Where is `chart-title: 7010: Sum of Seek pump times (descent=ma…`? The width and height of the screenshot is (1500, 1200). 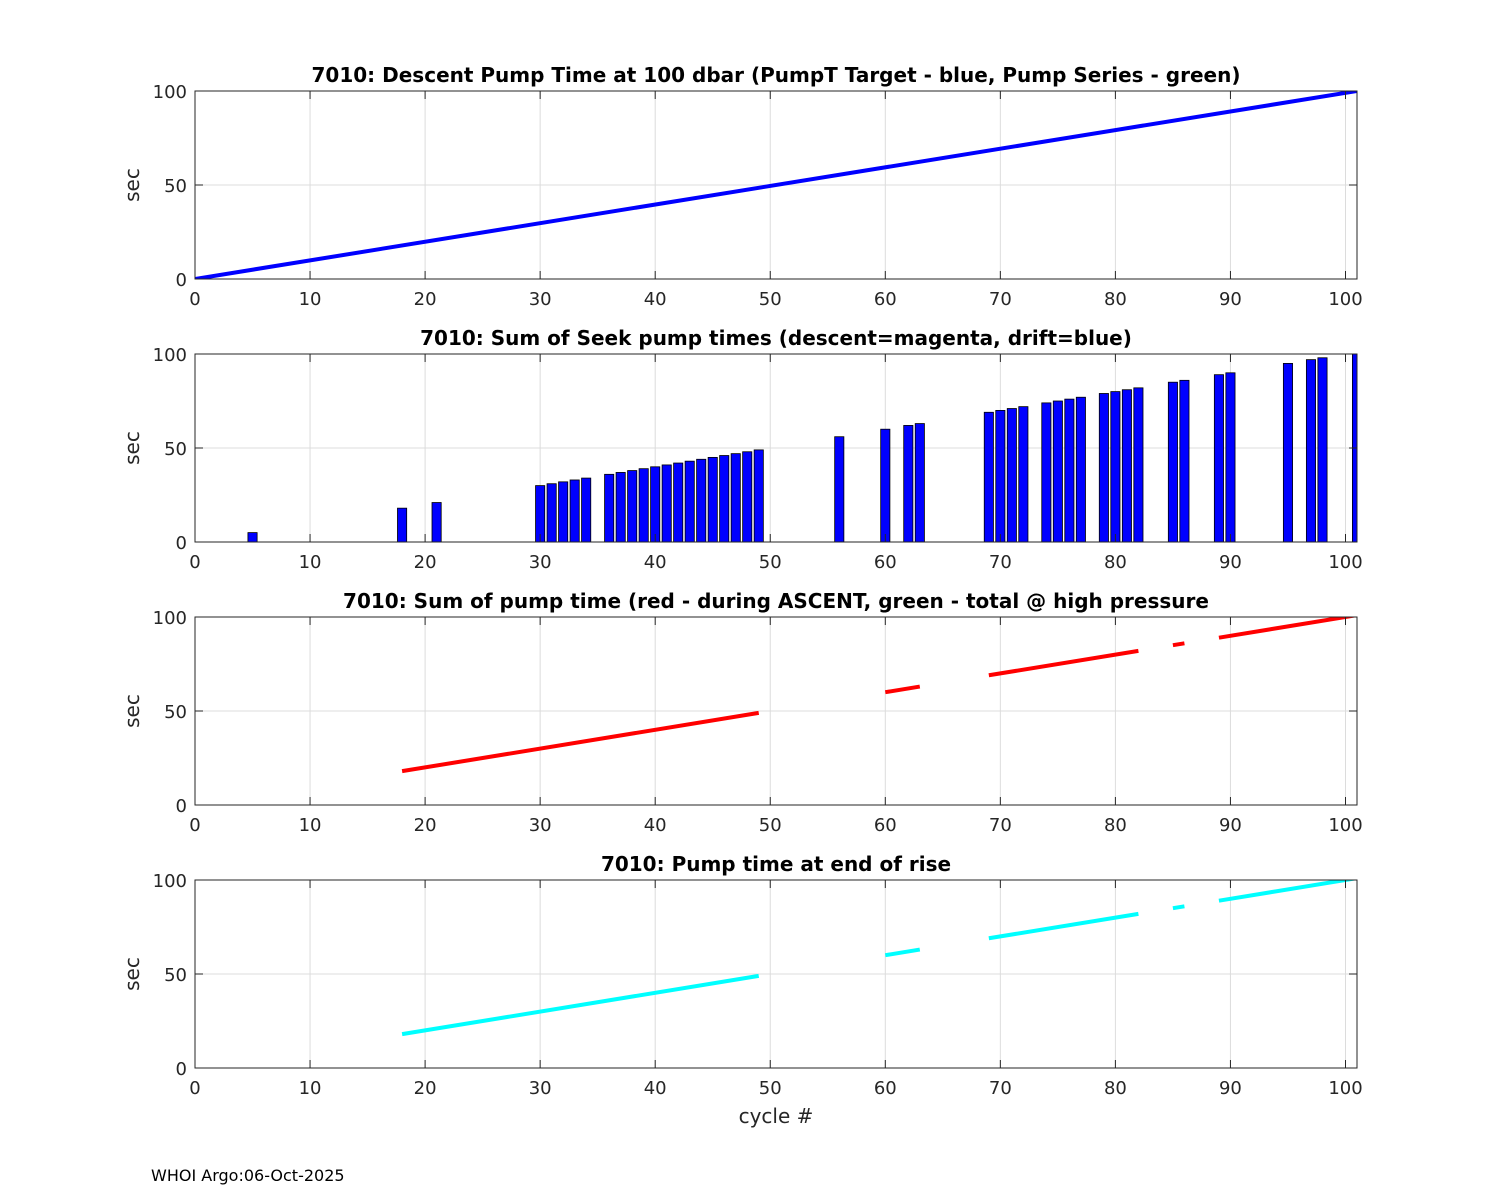
chart-title: 7010: Sum of Seek pump times (descent=ma… is located at coordinates (776, 338).